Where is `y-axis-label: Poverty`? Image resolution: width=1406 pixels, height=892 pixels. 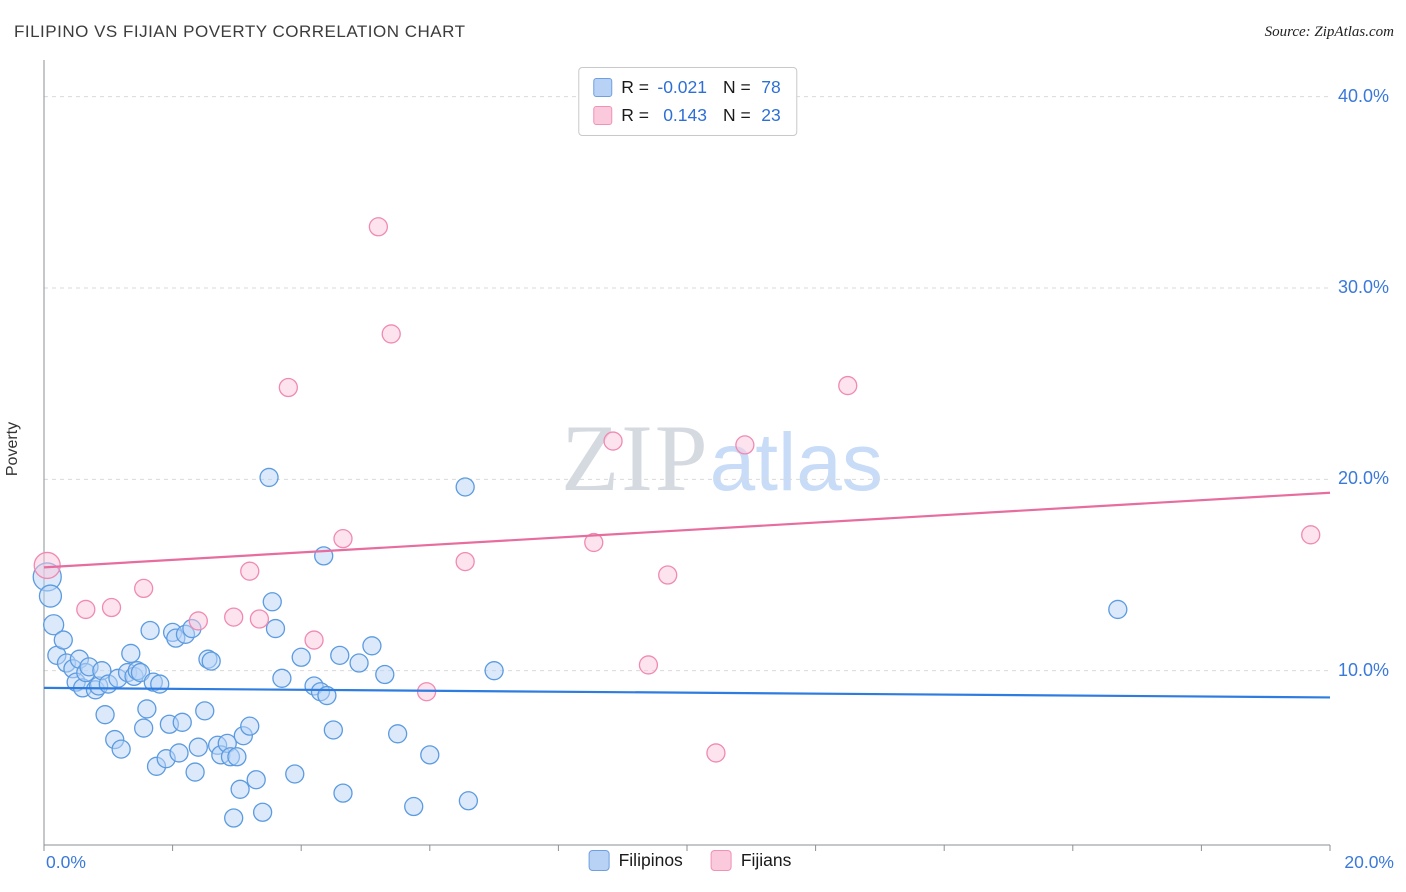 y-axis-label: Poverty is located at coordinates (13, 449).